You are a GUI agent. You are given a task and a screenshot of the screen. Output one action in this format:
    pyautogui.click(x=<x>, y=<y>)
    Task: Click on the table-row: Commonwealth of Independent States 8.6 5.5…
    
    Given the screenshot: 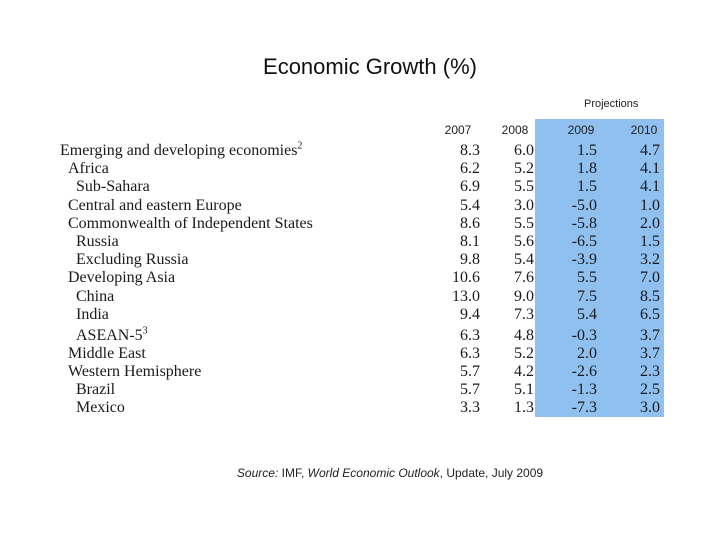 What is the action you would take?
    pyautogui.click(x=370, y=224)
    